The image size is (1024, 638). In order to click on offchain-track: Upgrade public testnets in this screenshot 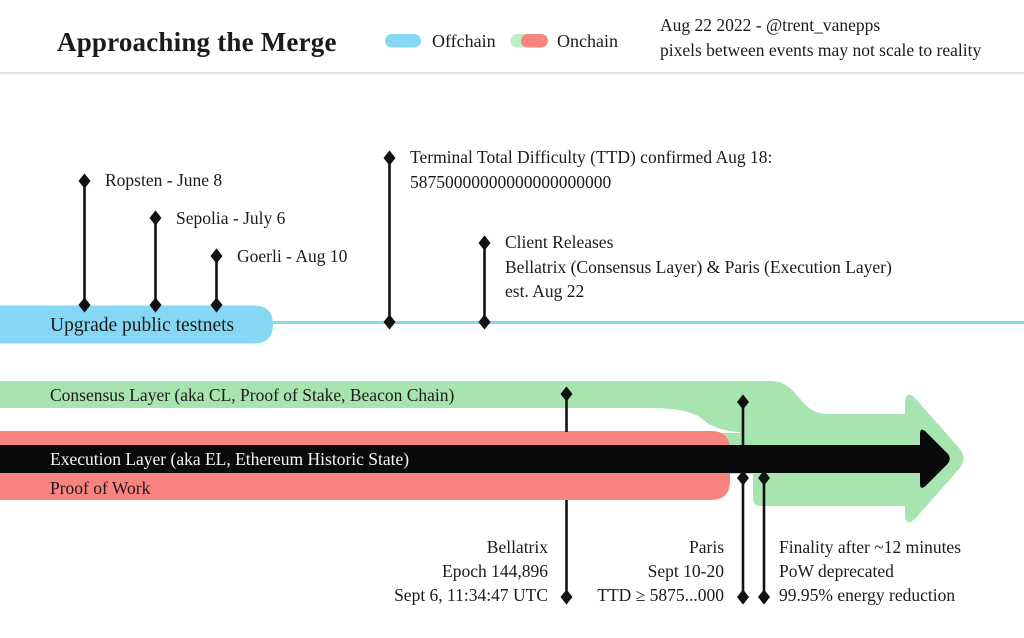, I will do `click(512, 324)`.